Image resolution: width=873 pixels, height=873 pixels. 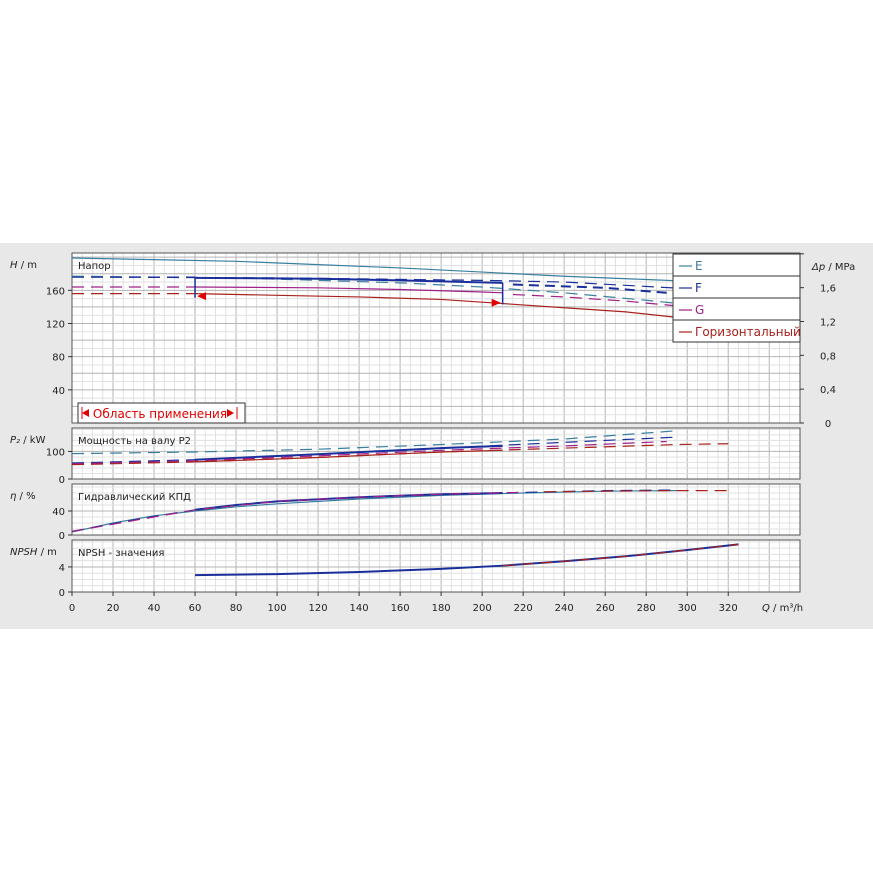 I want to click on plot-area-npsh, so click(x=436, y=566).